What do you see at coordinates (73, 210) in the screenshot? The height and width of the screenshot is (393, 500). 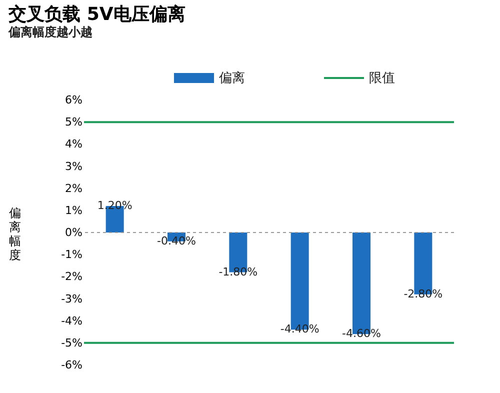 I see `y-tick-label: 1%` at bounding box center [73, 210].